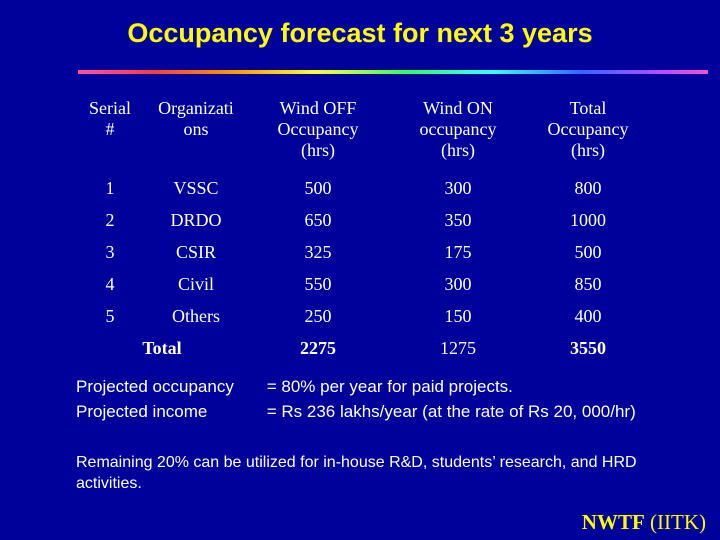 This screenshot has height=540, width=720. I want to click on cell-serial: 5, so click(110, 315).